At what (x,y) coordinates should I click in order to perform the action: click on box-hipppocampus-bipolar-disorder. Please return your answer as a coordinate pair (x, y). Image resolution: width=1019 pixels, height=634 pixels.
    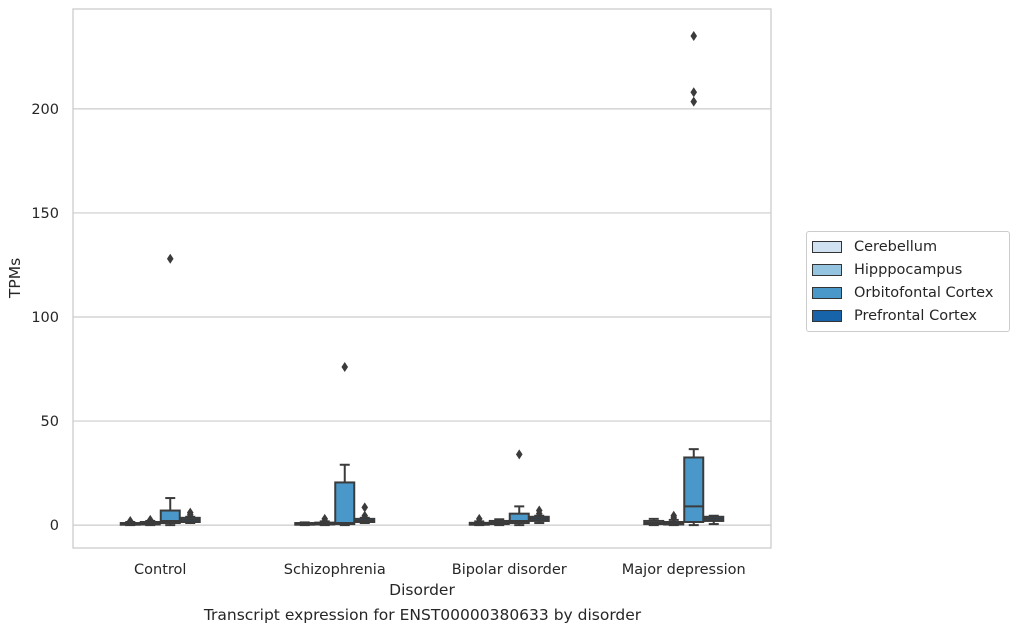
    Looking at the image, I should click on (499, 522).